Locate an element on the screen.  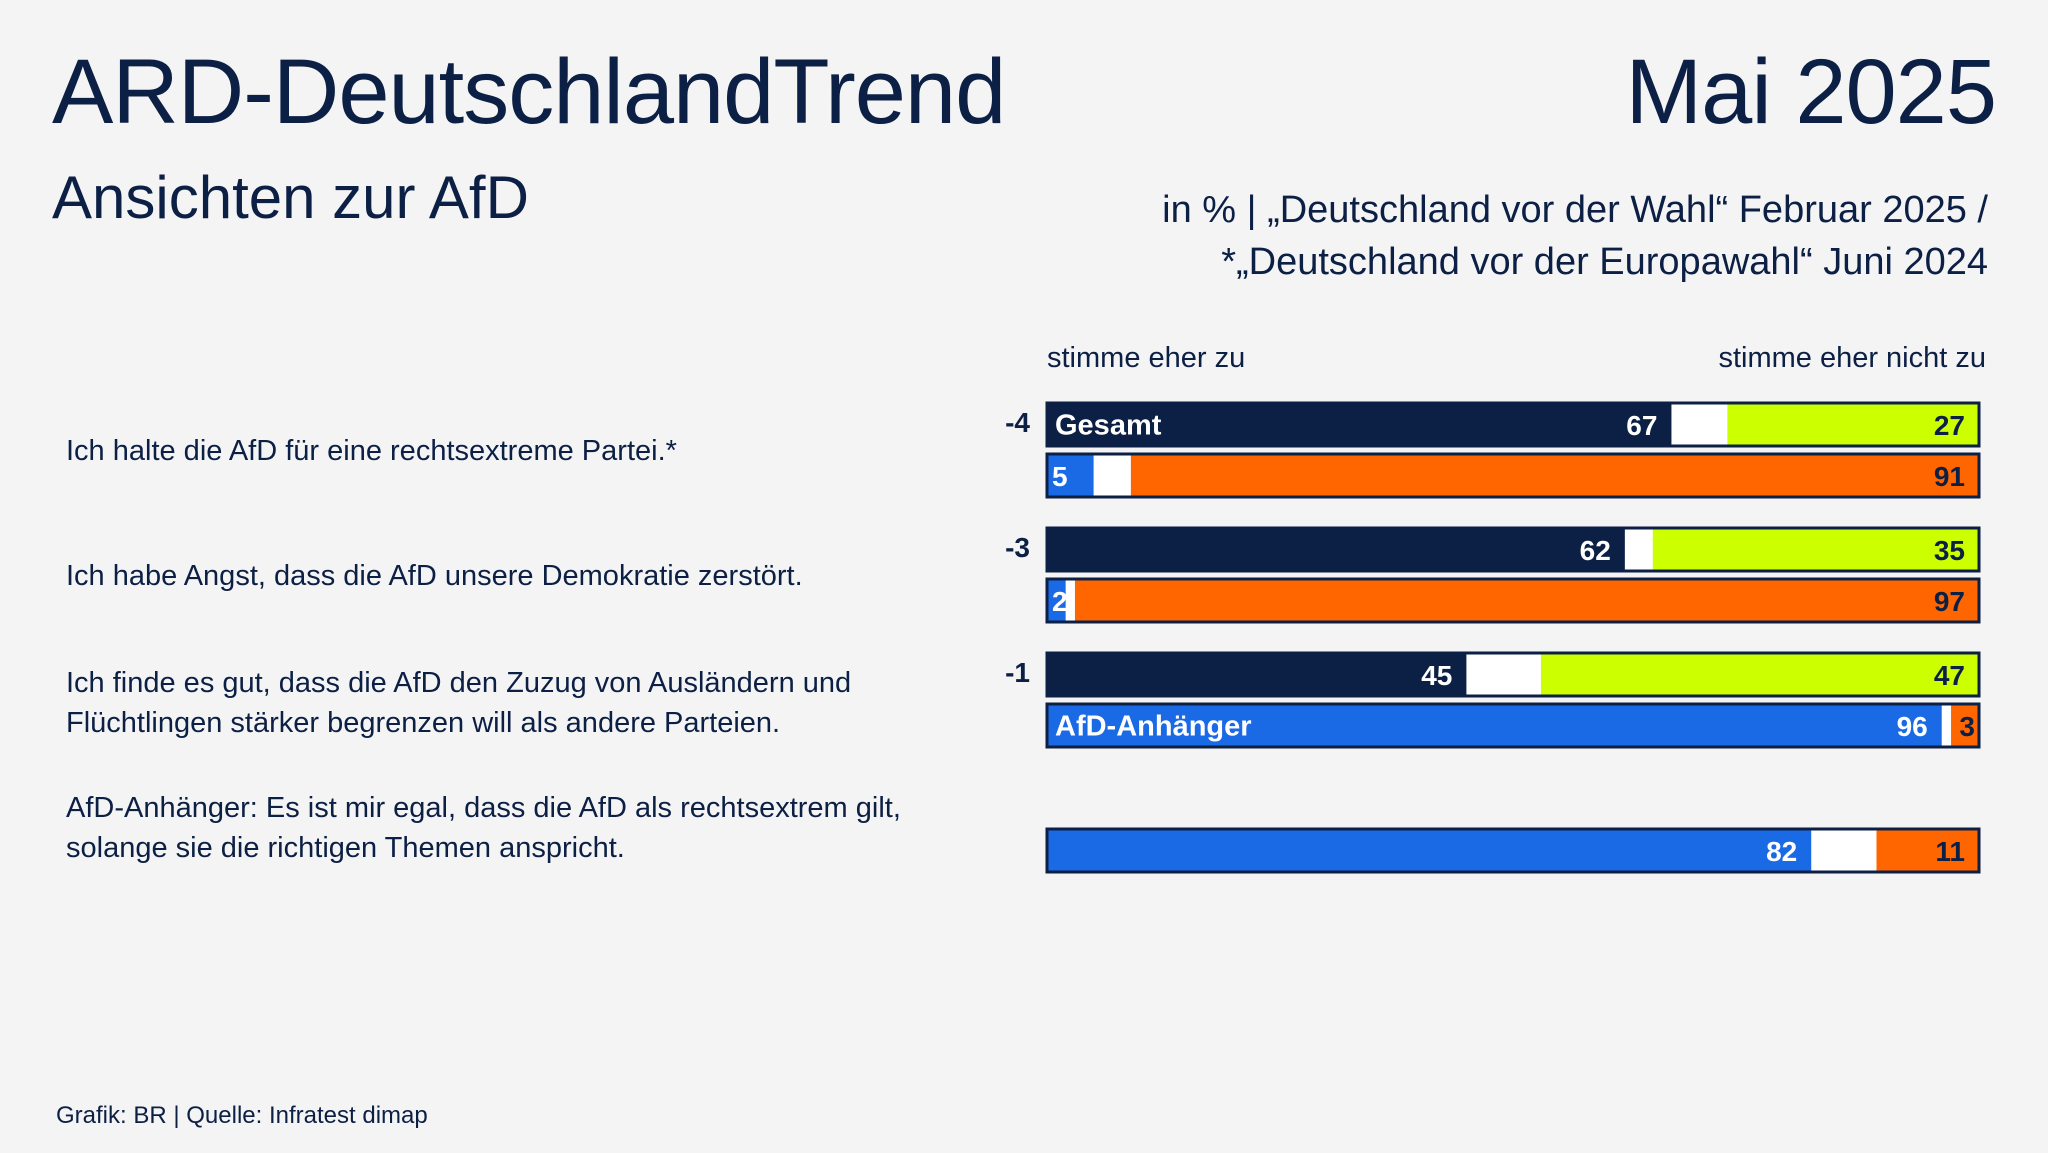
statement-1-gesamt-bar-zu is located at coordinates (1359, 424).